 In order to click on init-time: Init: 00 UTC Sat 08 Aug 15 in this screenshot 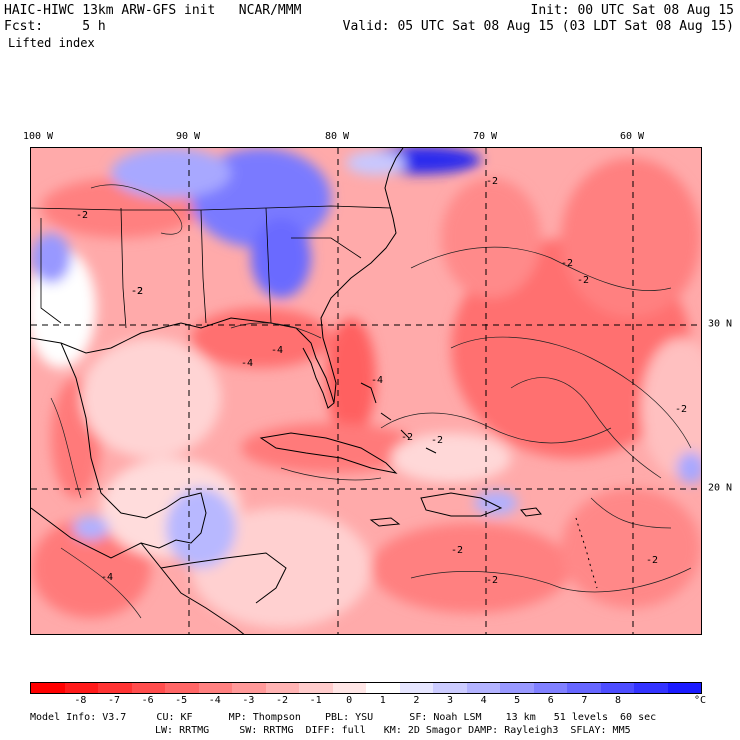, I will do `click(632, 10)`.